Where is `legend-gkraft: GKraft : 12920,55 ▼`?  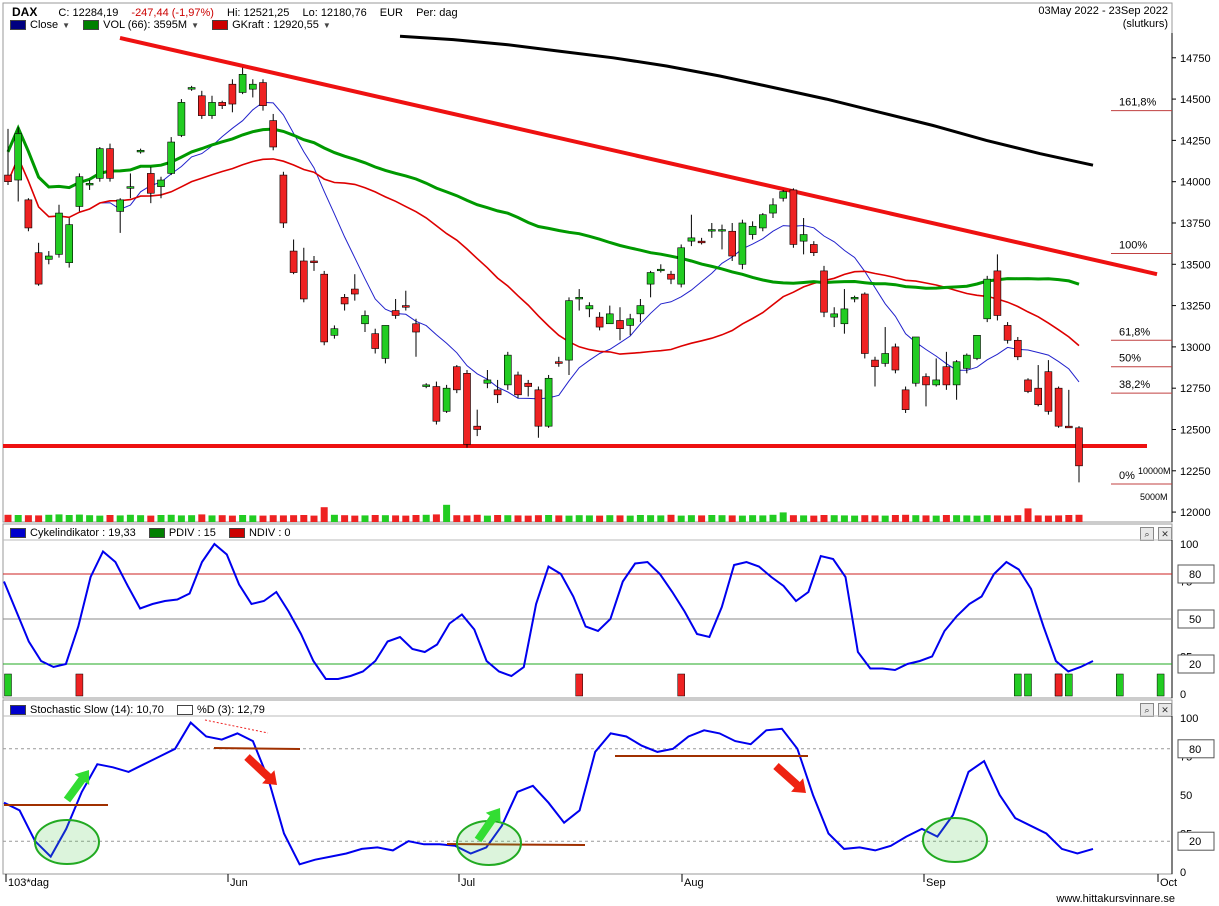 legend-gkraft: GKraft : 12920,55 ▼ is located at coordinates (271, 25).